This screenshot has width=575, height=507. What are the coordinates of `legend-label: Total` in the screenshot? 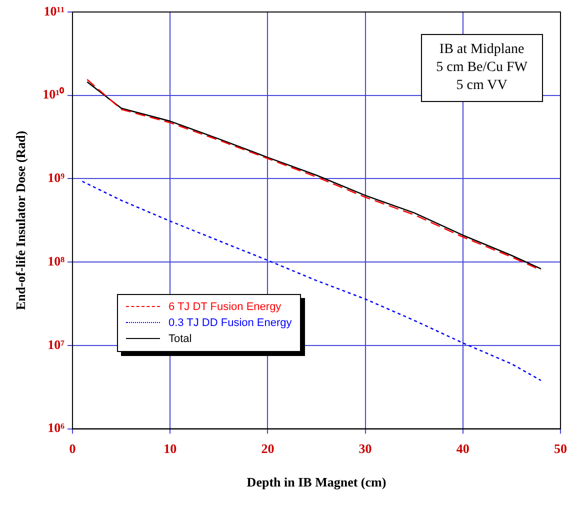 It's located at (180, 338).